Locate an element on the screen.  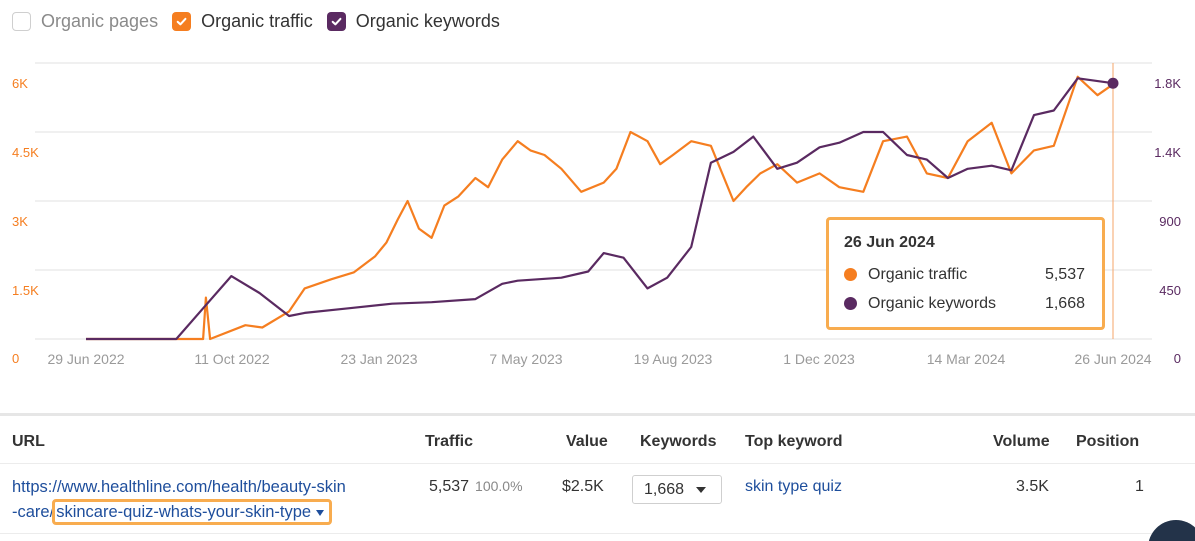
legend-organic-keywords: Organic keywords is located at coordinates (413, 21).